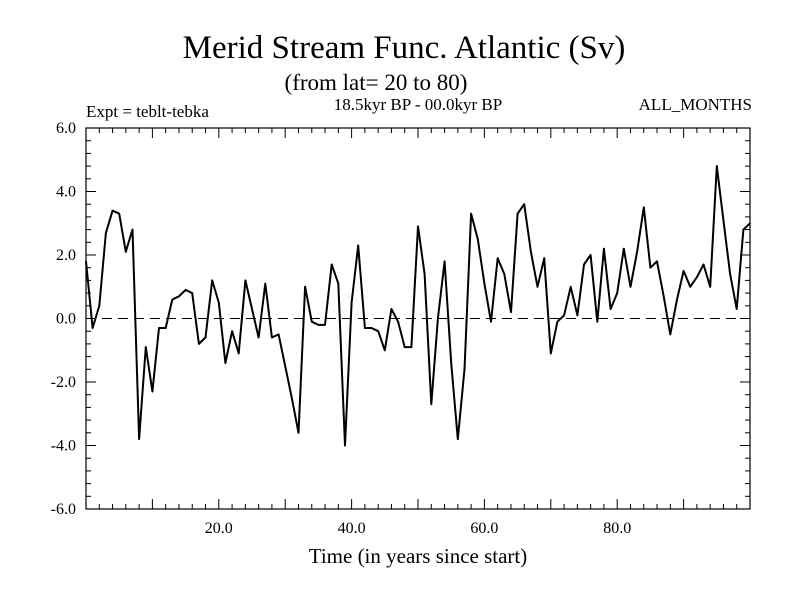  Describe the element at coordinates (617, 528) in the screenshot. I see `x-tick-label: 80.0` at that location.